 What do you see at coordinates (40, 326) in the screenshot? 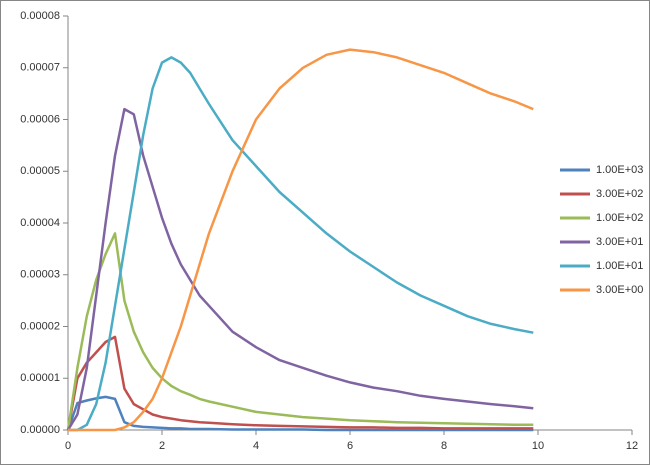
I see `y-tick-label: 0.00002` at bounding box center [40, 326].